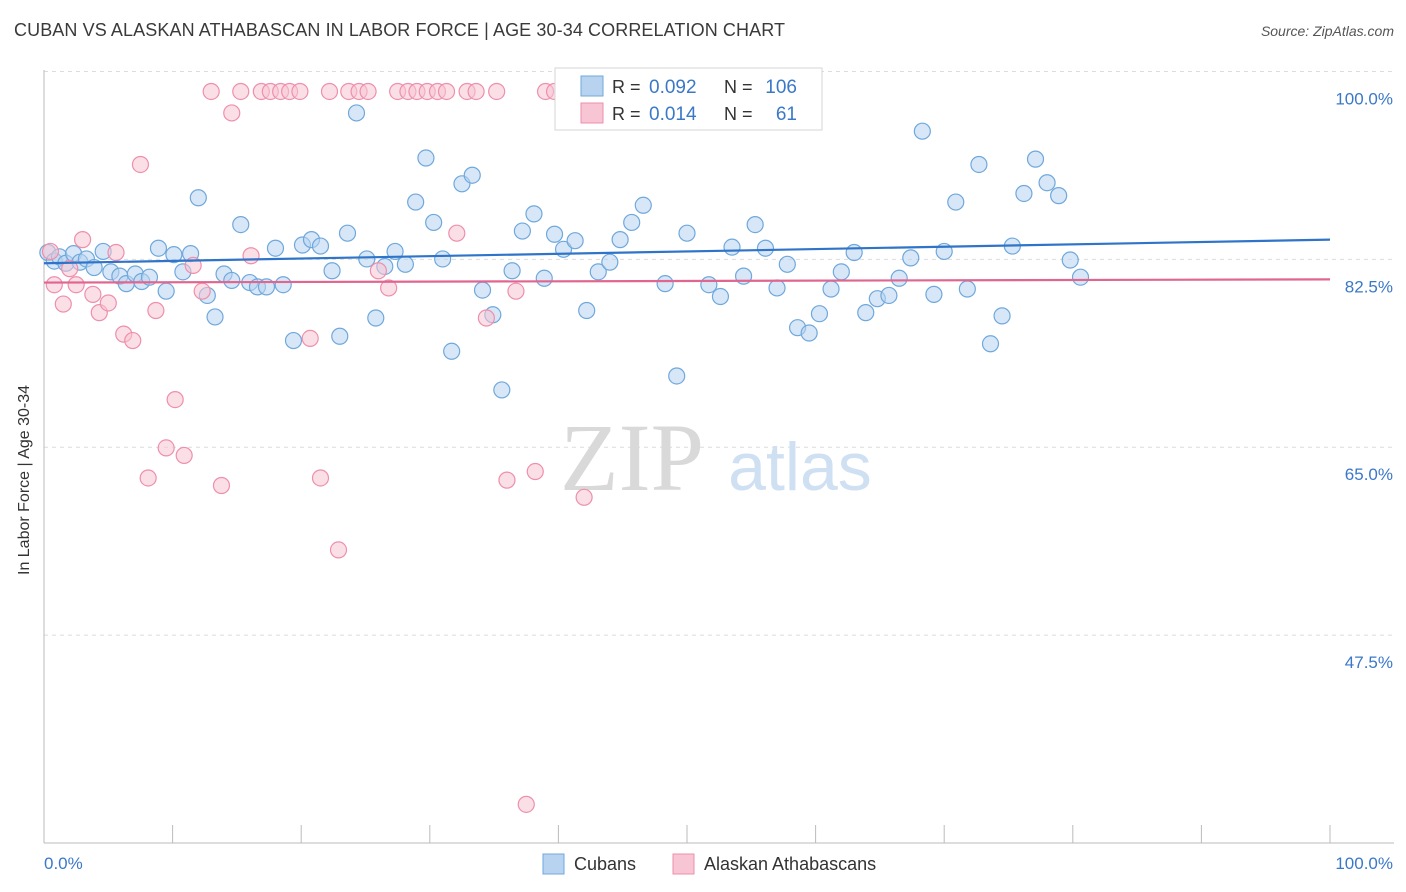 The image size is (1406, 892). Describe the element at coordinates (688, 99) in the screenshot. I see `stats-legend: R = 0.092 N = 106 R = 0.014 N = 61` at that location.